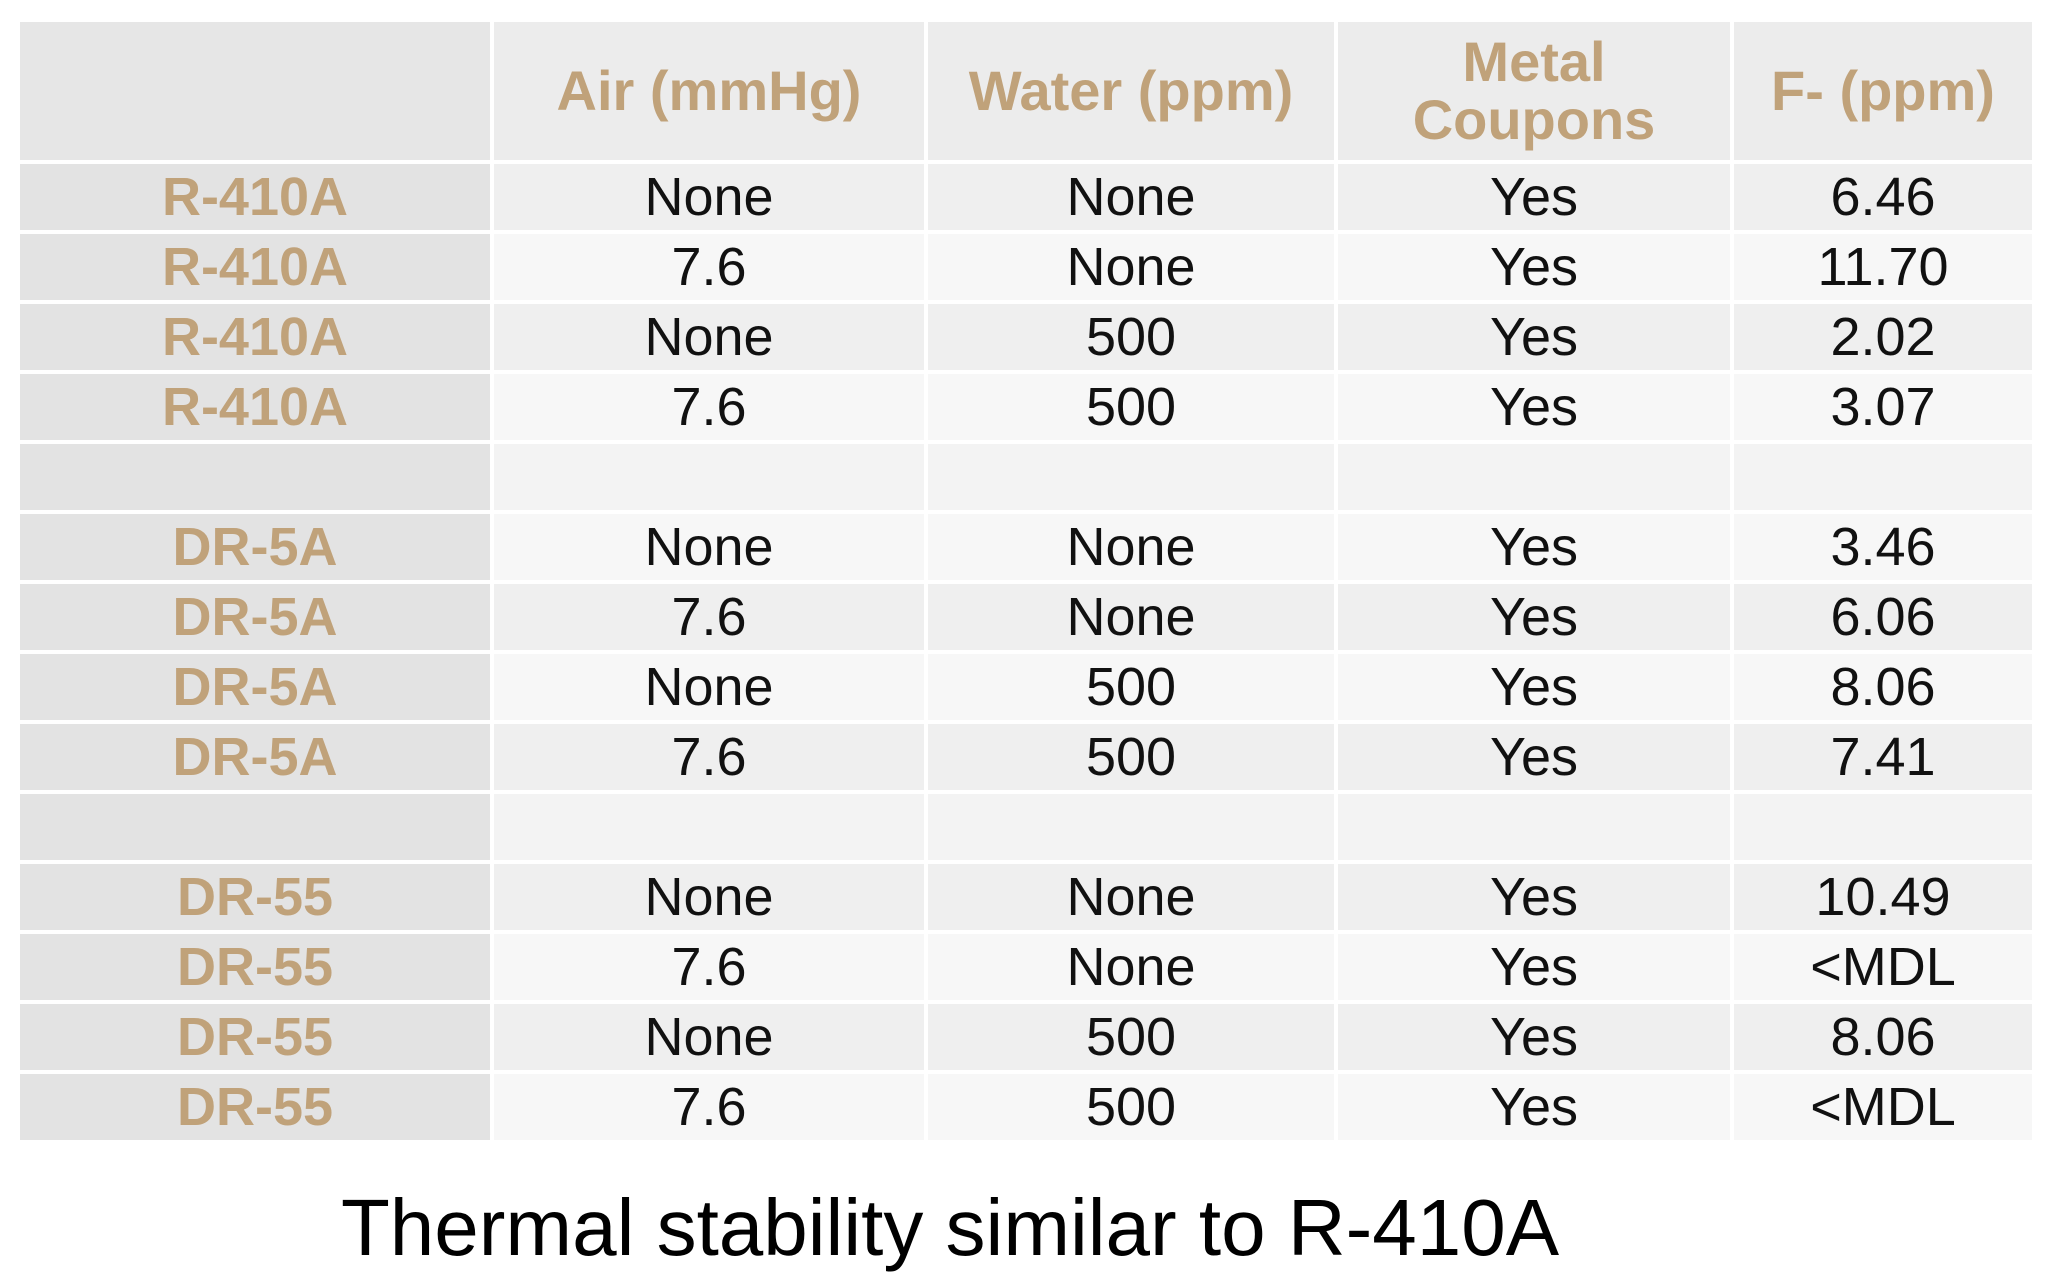  What do you see at coordinates (1534, 91) in the screenshot?
I see `header-metal-coupons: Metal Coupons` at bounding box center [1534, 91].